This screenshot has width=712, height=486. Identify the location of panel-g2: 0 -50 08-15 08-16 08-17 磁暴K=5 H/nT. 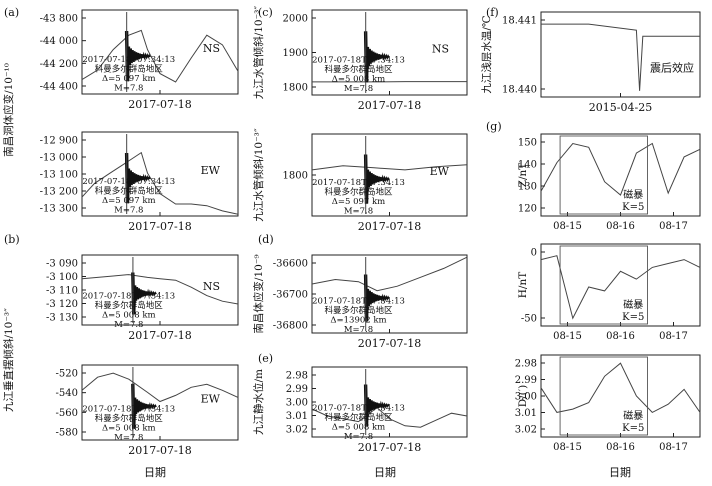
(609, 292).